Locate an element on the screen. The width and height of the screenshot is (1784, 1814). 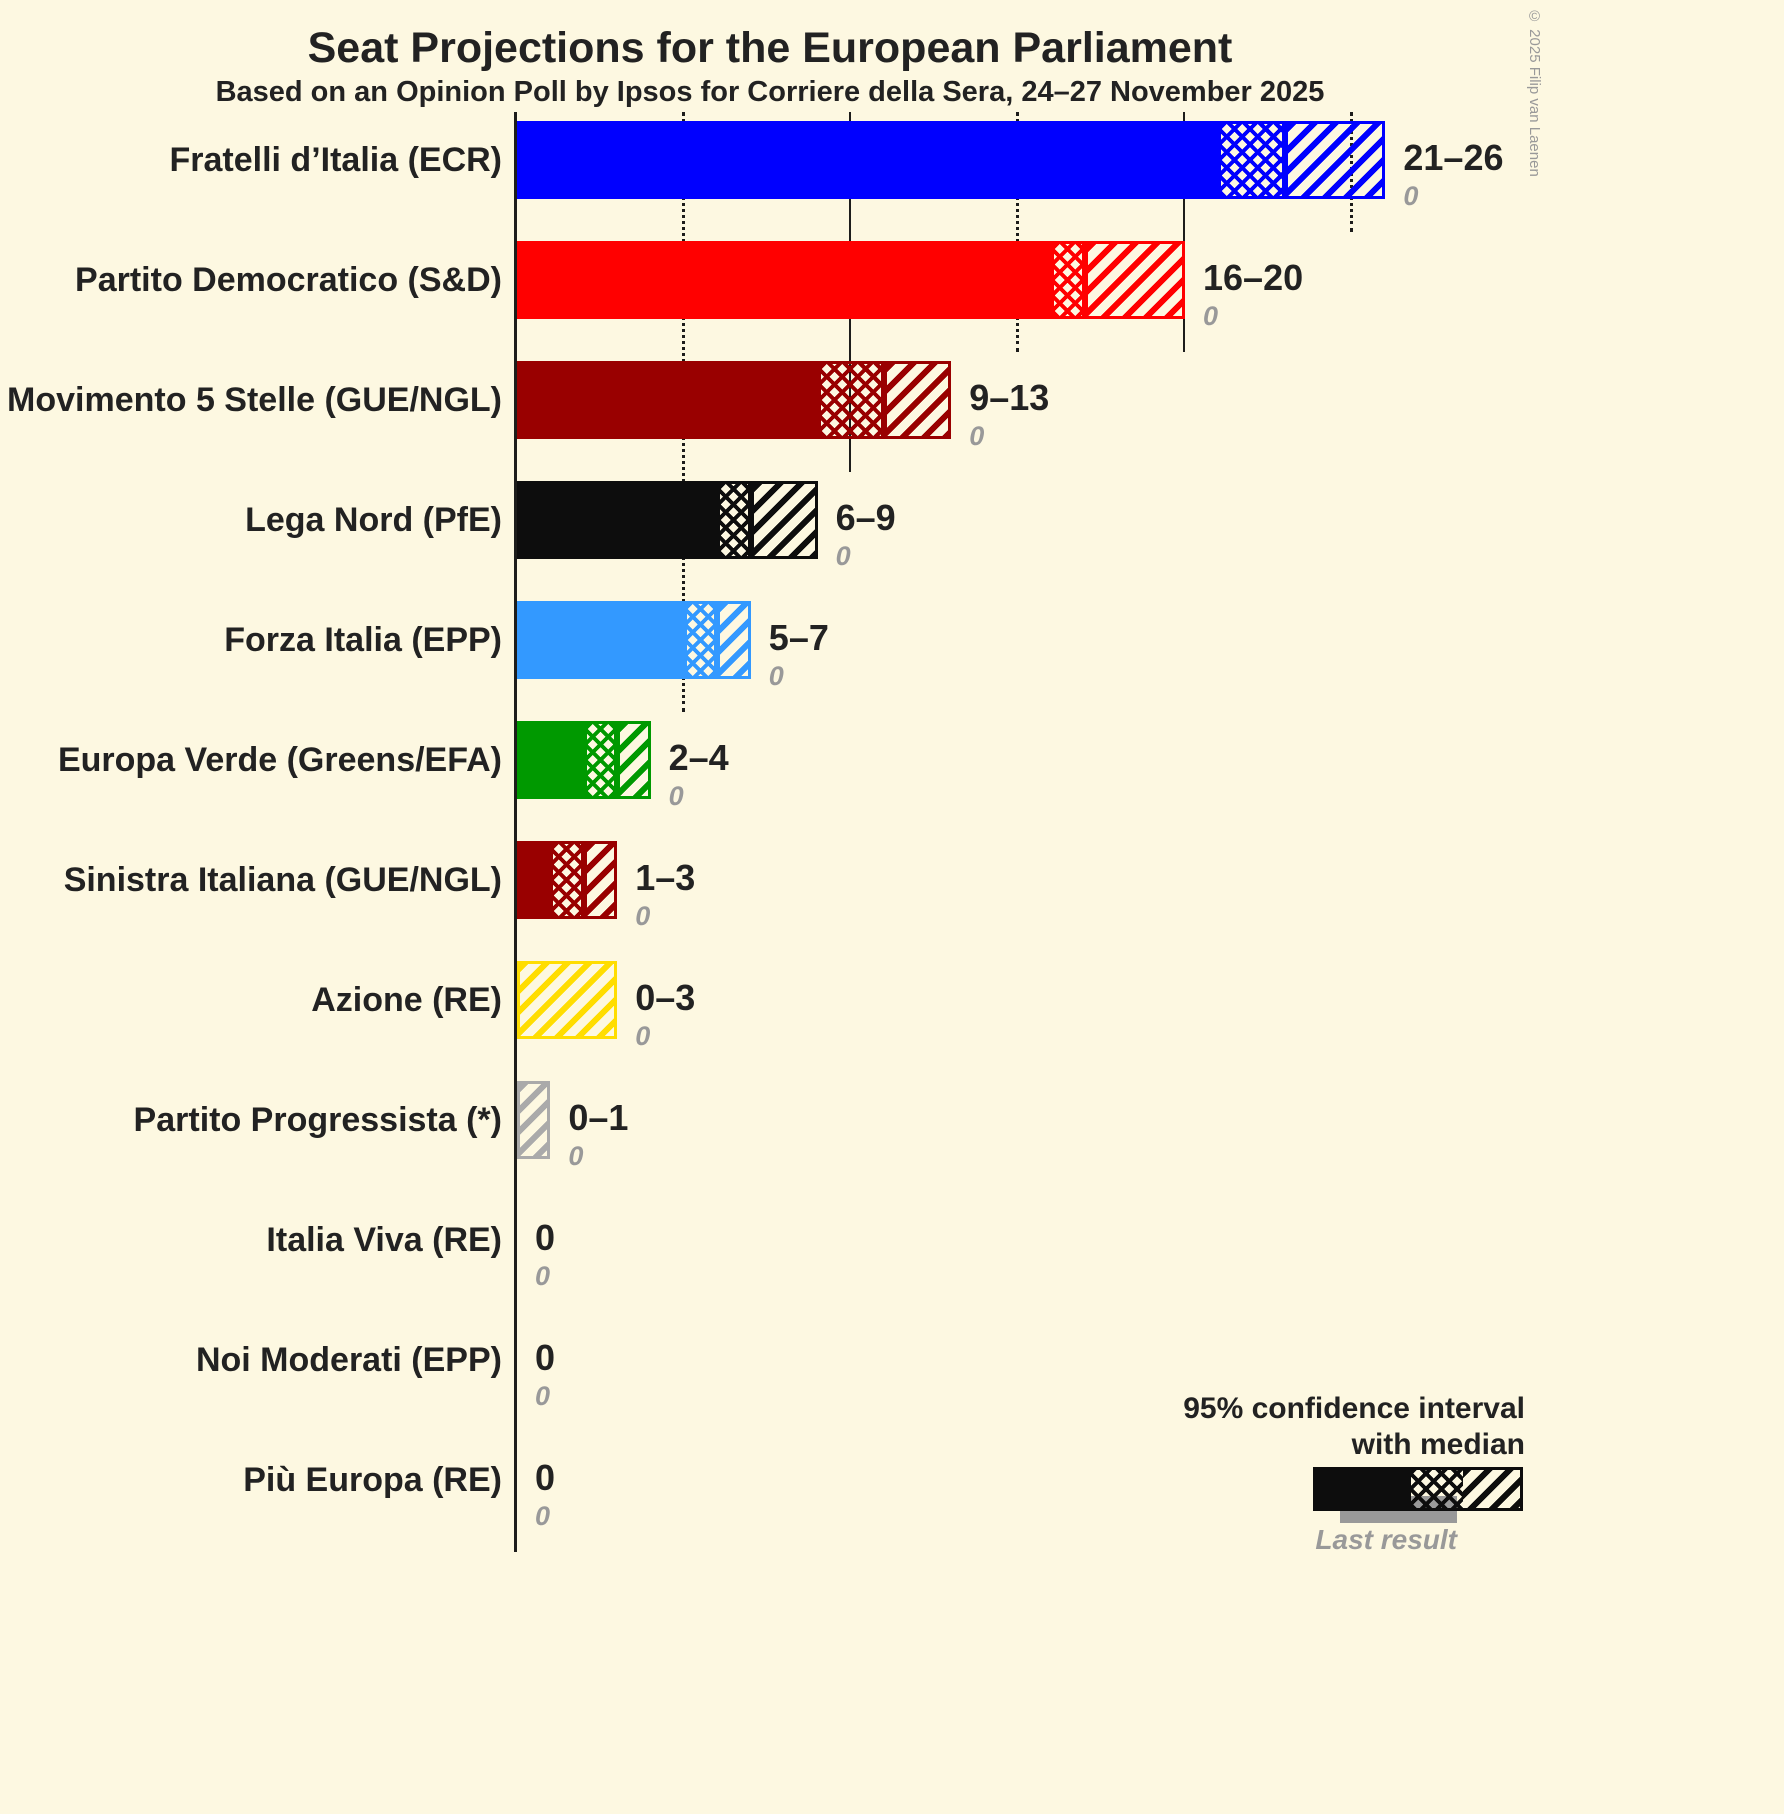
value-block: 1–3 0 is located at coordinates (665, 894).